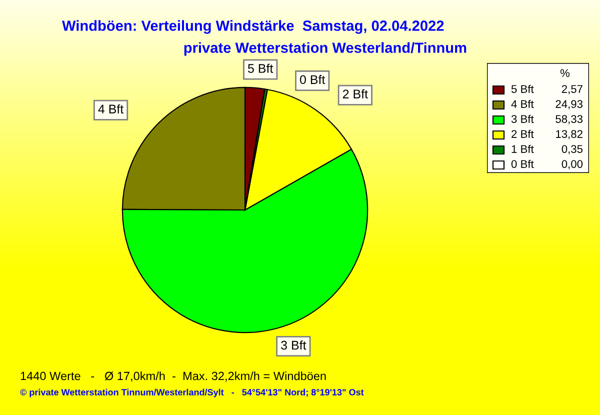 The image size is (600, 415). What do you see at coordinates (261, 68) in the screenshot?
I see `slice-label: 5 Bft` at bounding box center [261, 68].